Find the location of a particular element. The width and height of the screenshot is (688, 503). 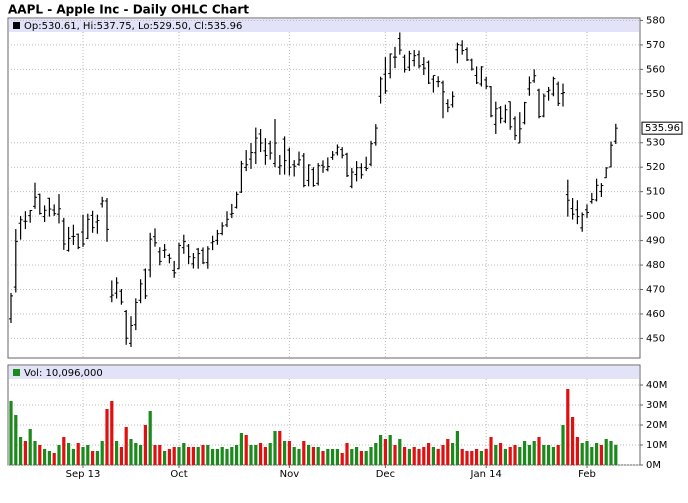

x-tick-label: Oct is located at coordinates (178, 474).